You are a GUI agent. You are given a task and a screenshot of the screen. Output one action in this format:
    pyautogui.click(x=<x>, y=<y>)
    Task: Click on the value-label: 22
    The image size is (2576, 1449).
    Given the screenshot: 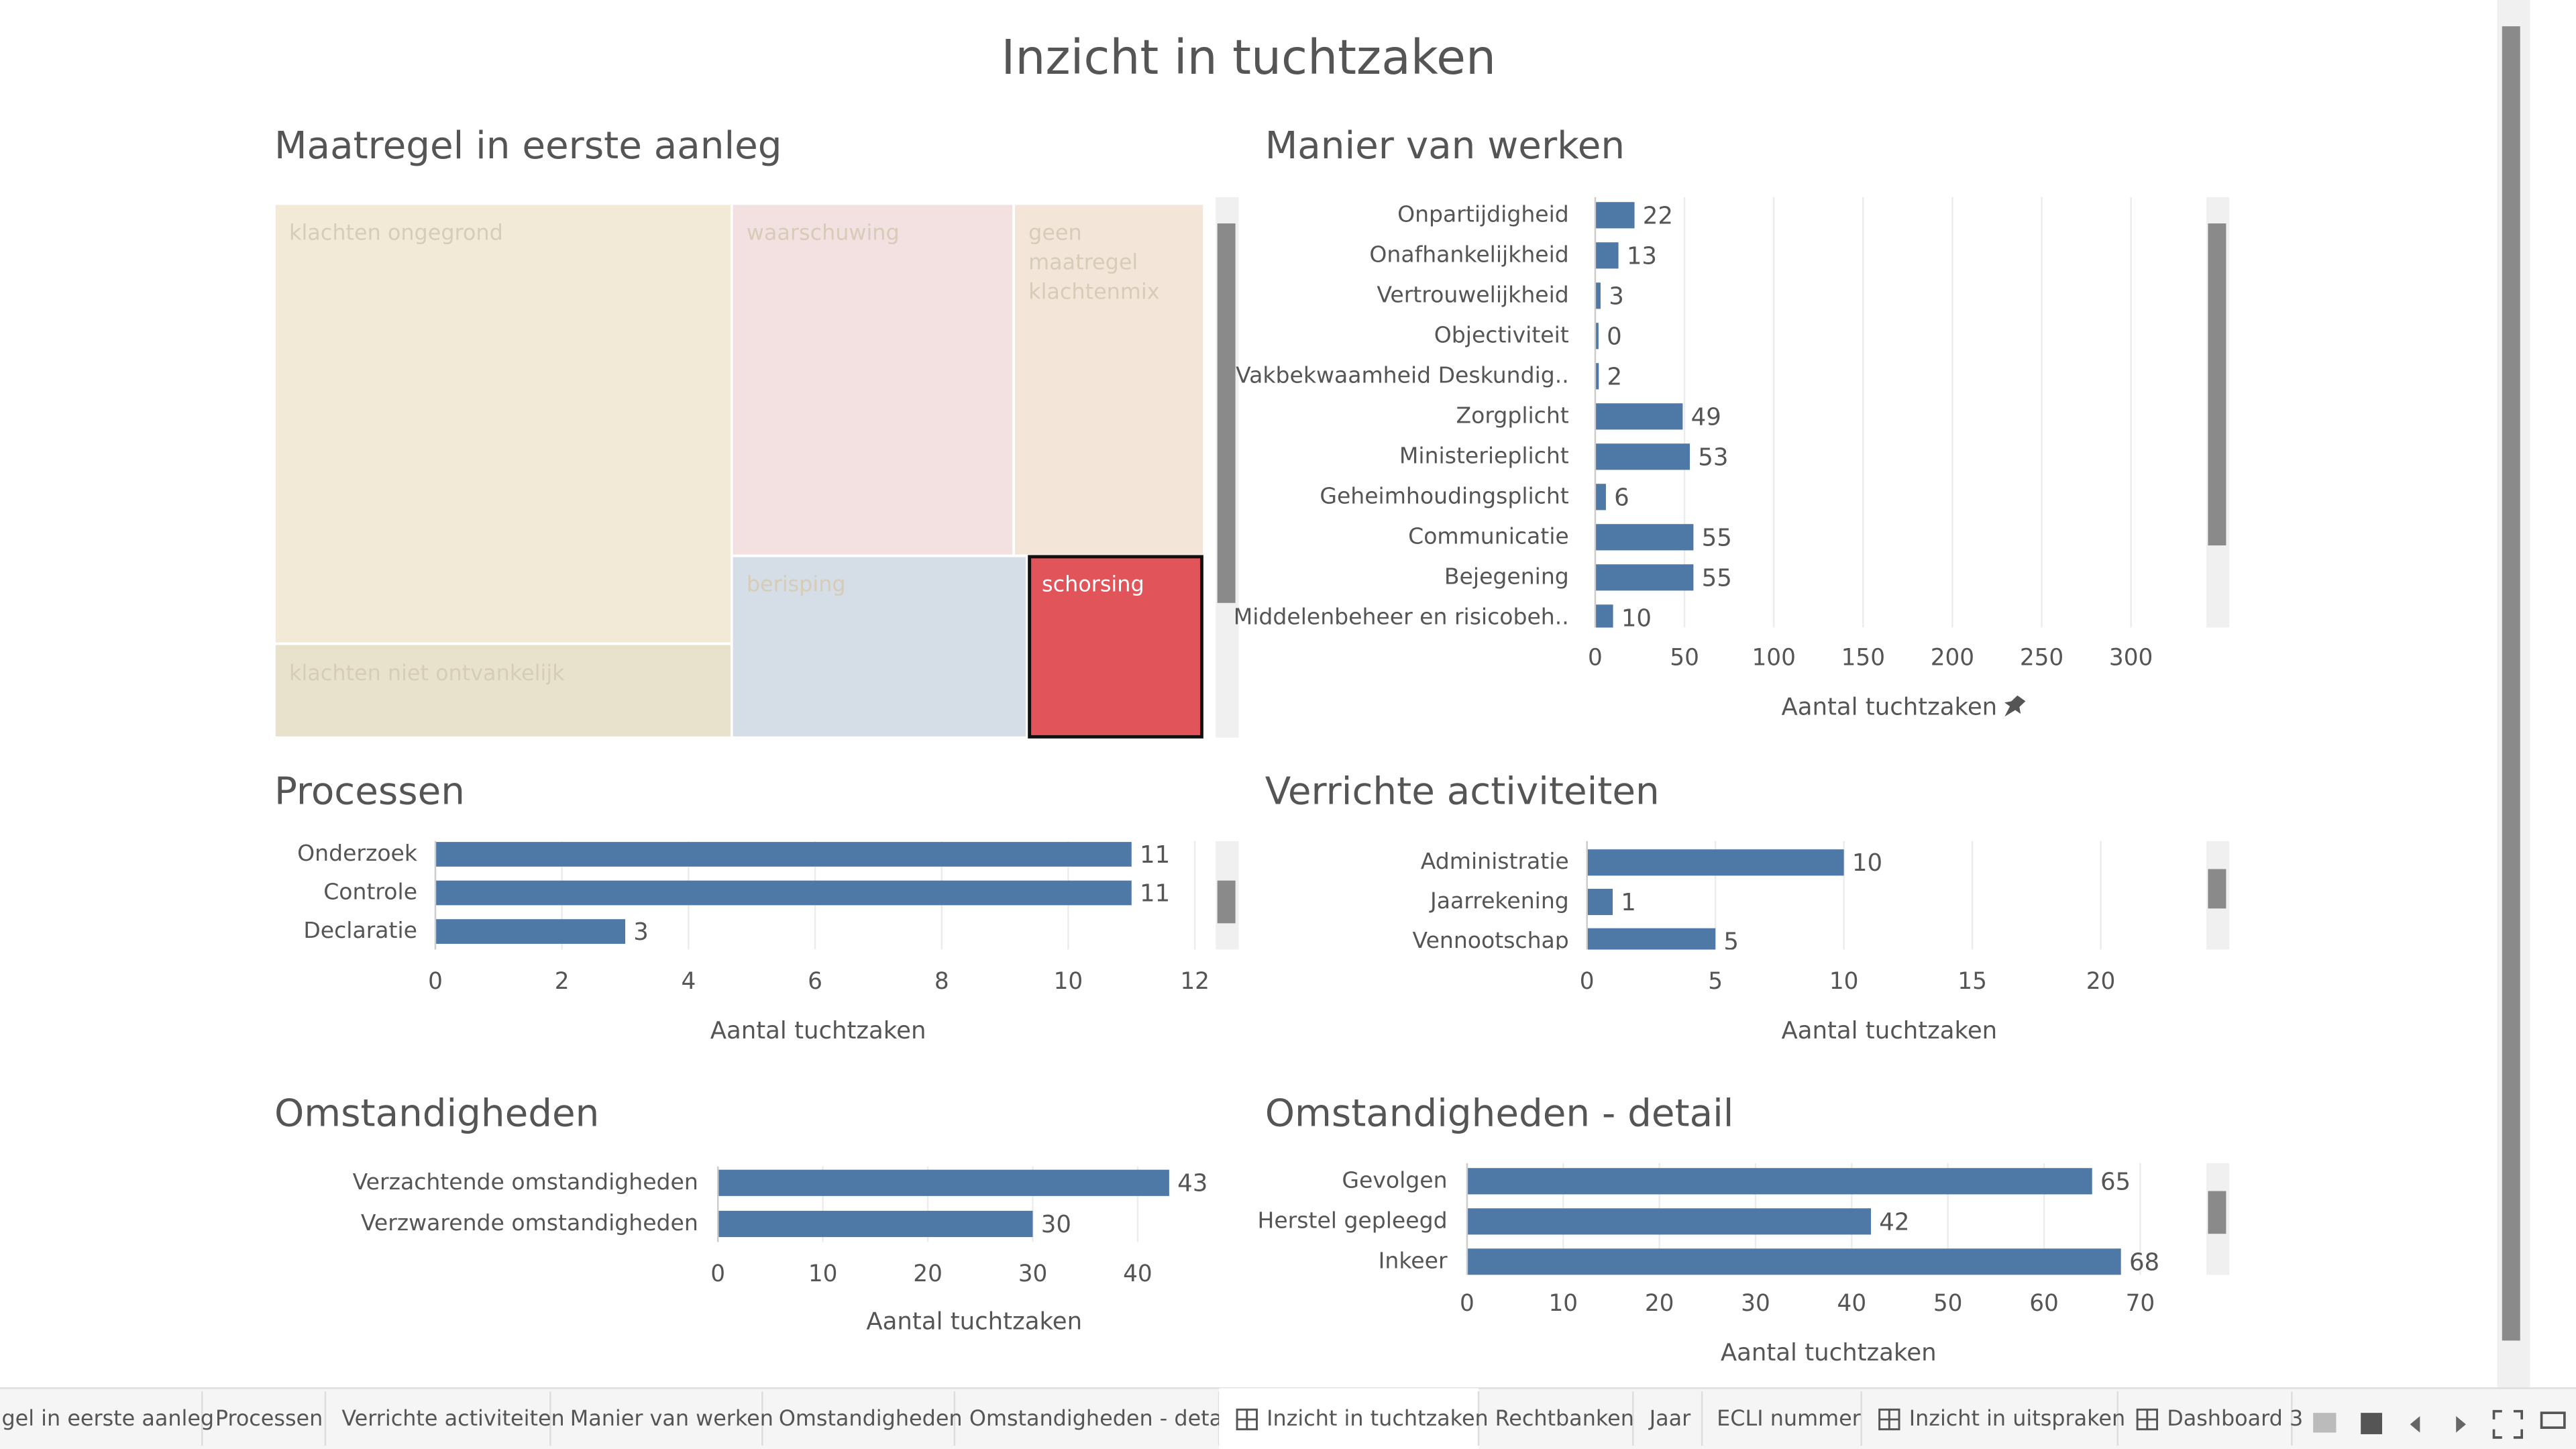 What is the action you would take?
    pyautogui.click(x=1658, y=215)
    